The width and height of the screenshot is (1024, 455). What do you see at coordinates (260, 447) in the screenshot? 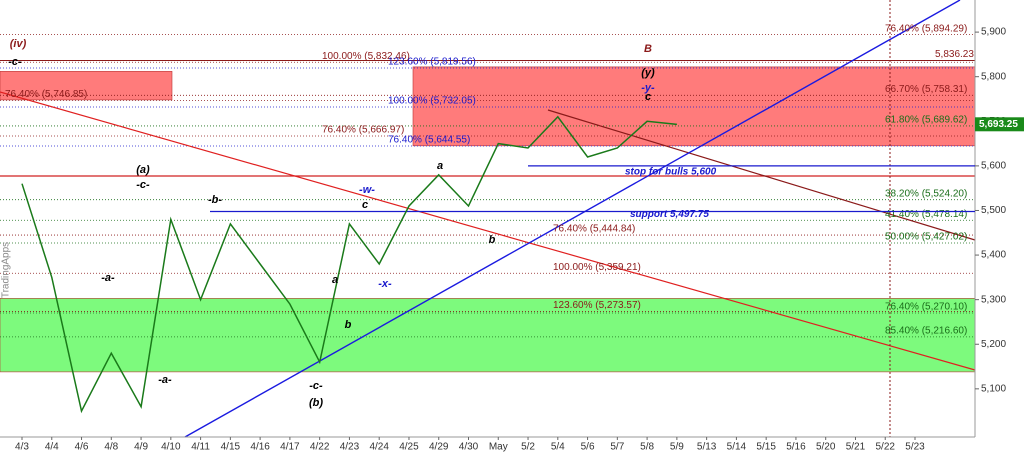
I see `x-tick-label: 4/16` at bounding box center [260, 447].